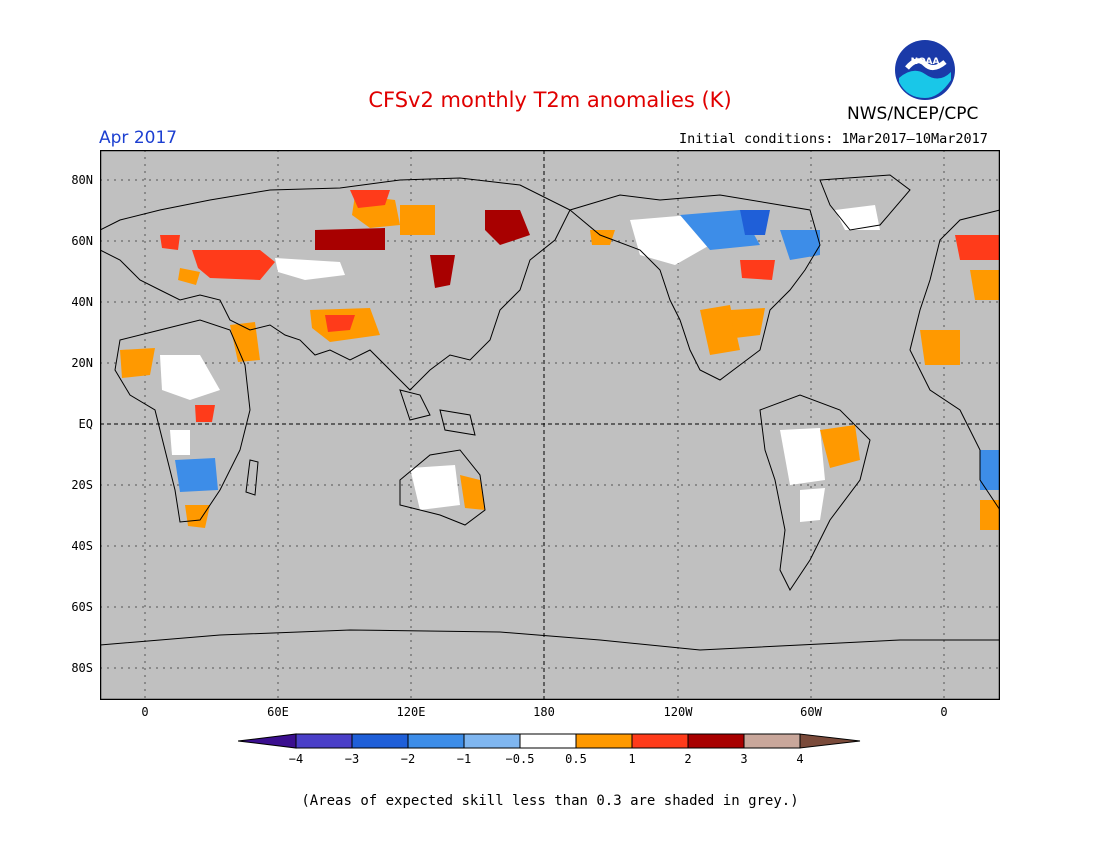  I want to click on lon-label: 60E, so click(278, 712).